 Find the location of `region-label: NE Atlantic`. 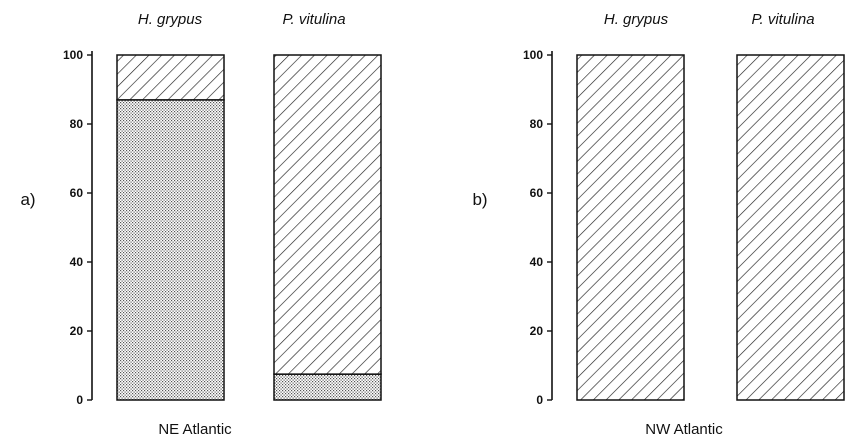

region-label: NE Atlantic is located at coordinates (195, 429).